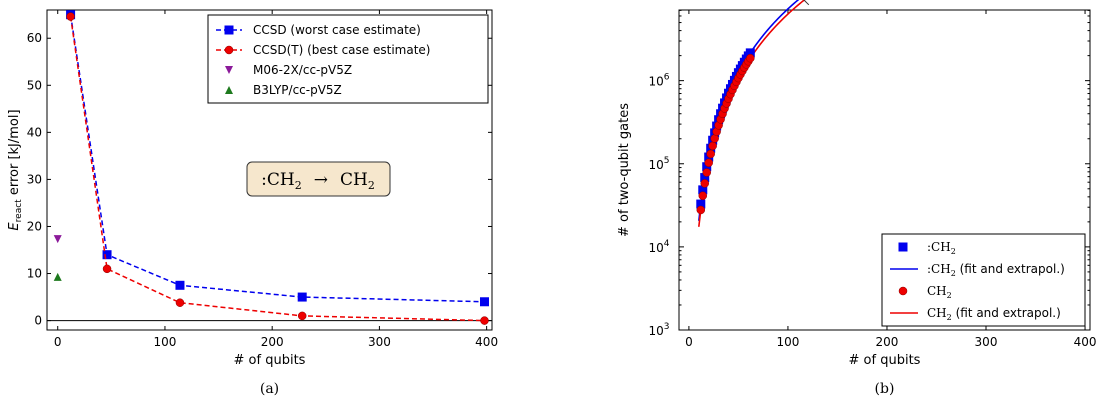  I want to click on panel-b-x-tick-label: 400, so click(1085, 342).